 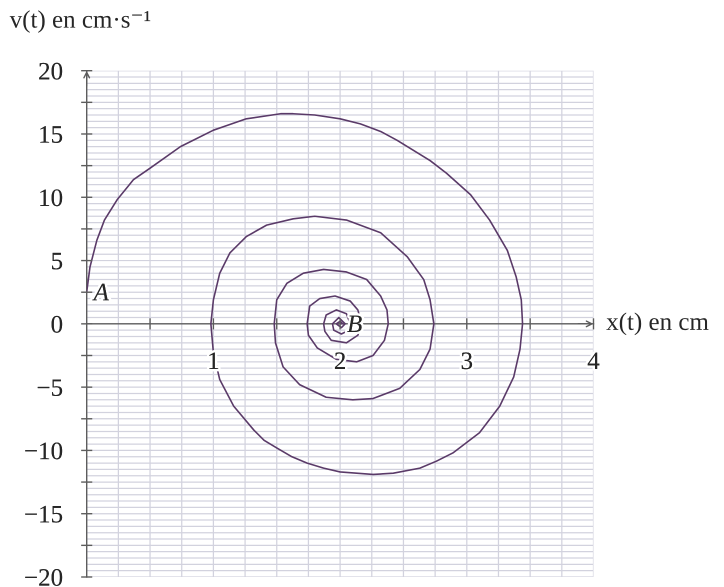 What do you see at coordinates (657, 324) in the screenshot?
I see `x-axis-title: x(t) en cm` at bounding box center [657, 324].